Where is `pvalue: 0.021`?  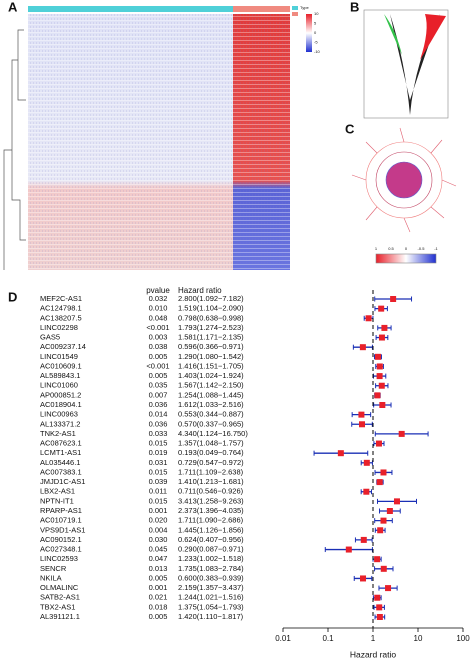 pvalue: 0.021 is located at coordinates (158, 597).